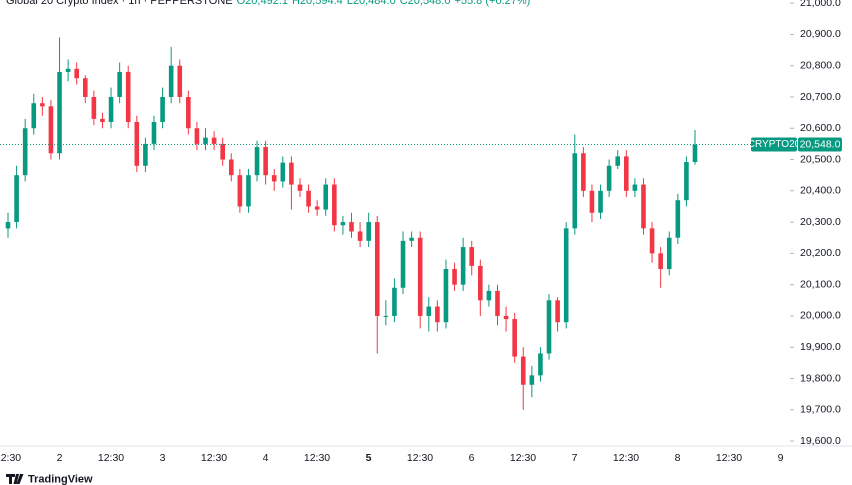 The height and width of the screenshot is (485, 852). What do you see at coordinates (60, 479) in the screenshot?
I see `logo-text: TradingView` at bounding box center [60, 479].